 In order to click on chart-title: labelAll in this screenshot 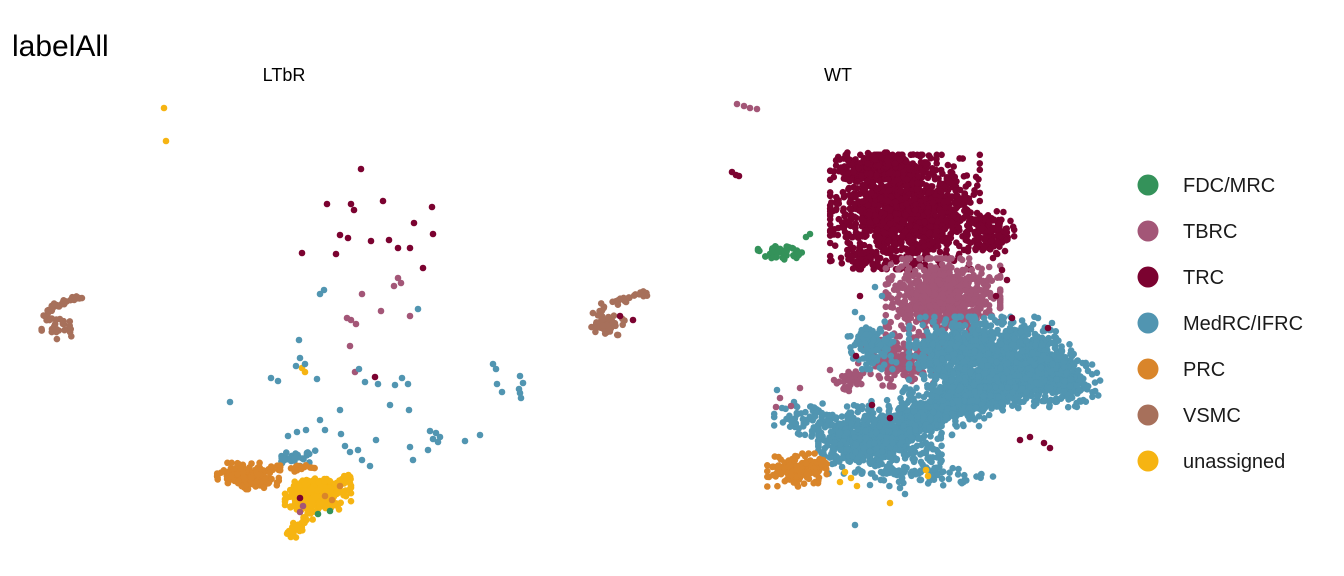, I will do `click(60, 46)`.